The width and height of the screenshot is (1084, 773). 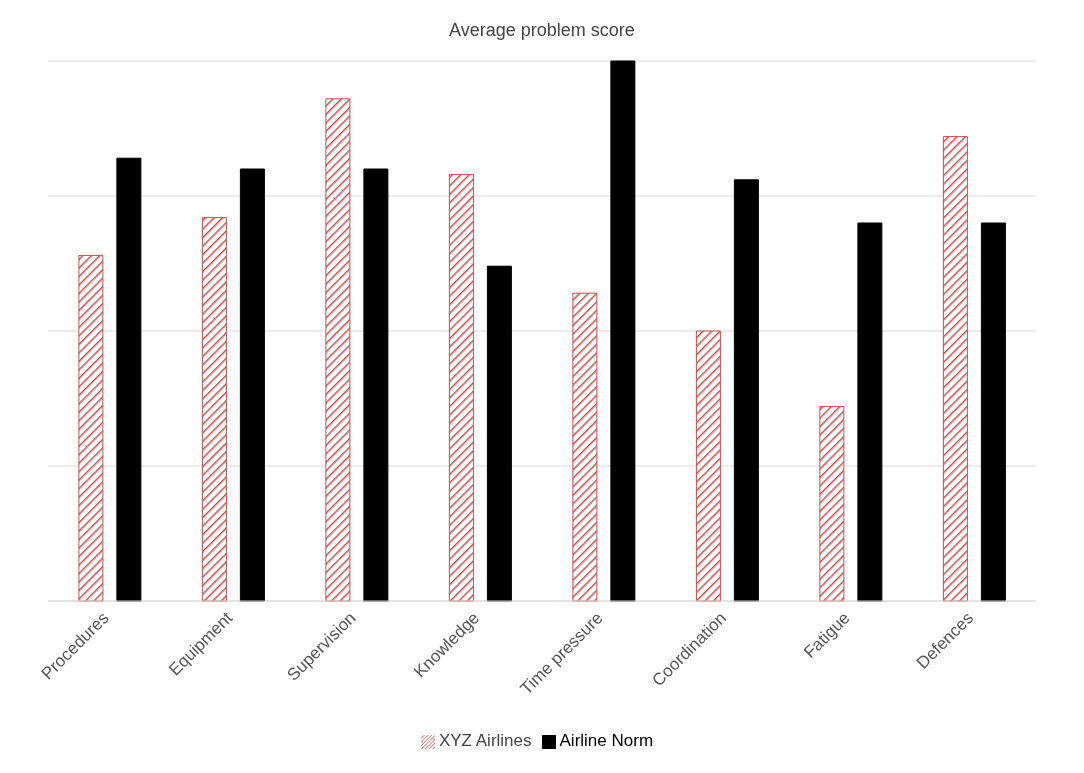 What do you see at coordinates (542, 30) in the screenshot?
I see `chart-title: Average problem score` at bounding box center [542, 30].